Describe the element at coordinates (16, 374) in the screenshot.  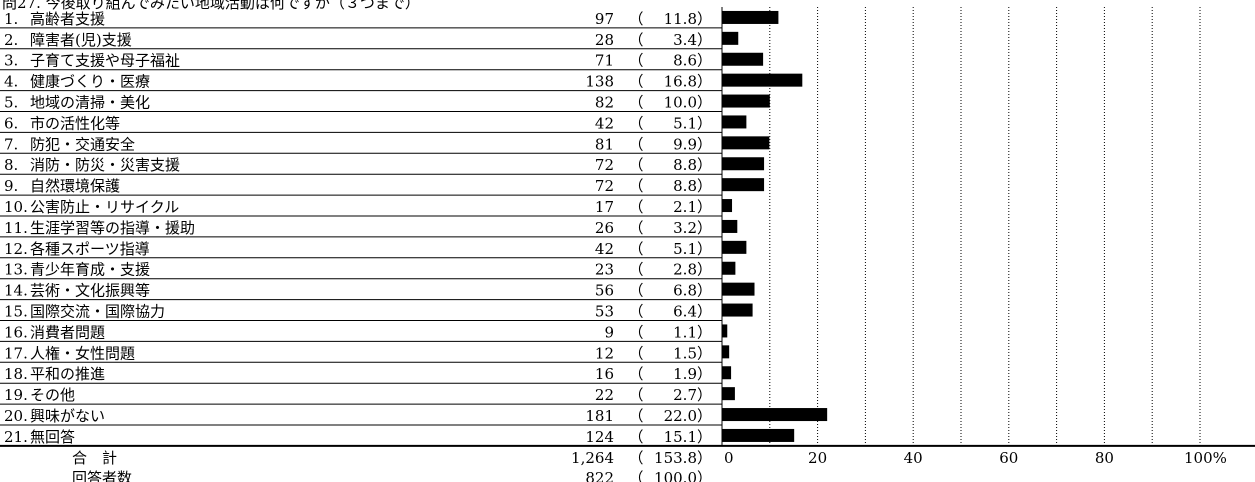
I see `row-number: 18.` at that location.